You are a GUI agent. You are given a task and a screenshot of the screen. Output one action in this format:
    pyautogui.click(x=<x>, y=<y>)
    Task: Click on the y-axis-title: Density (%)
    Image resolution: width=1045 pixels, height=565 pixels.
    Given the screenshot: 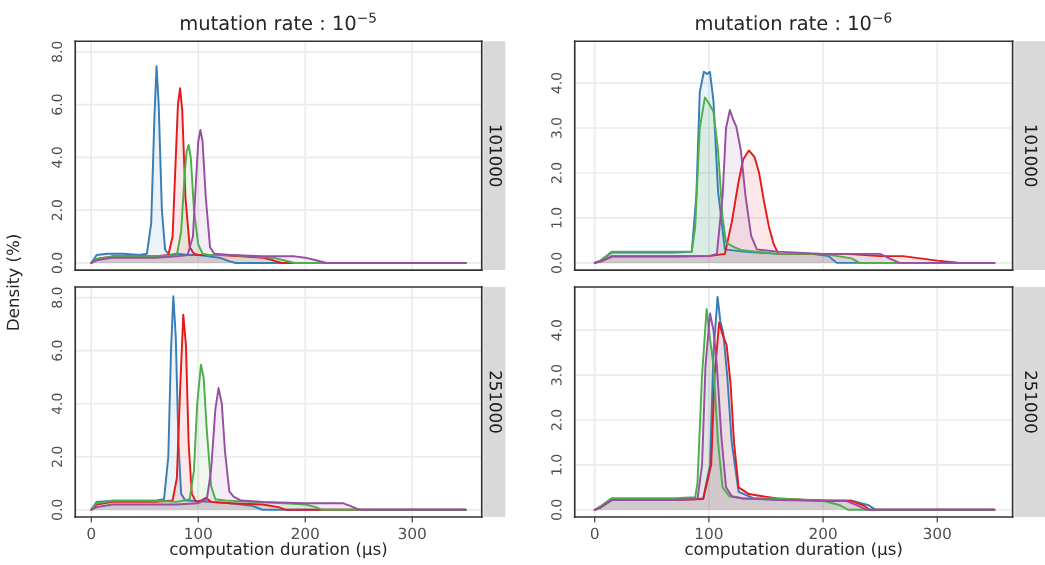 What is the action you would take?
    pyautogui.click(x=14, y=282)
    